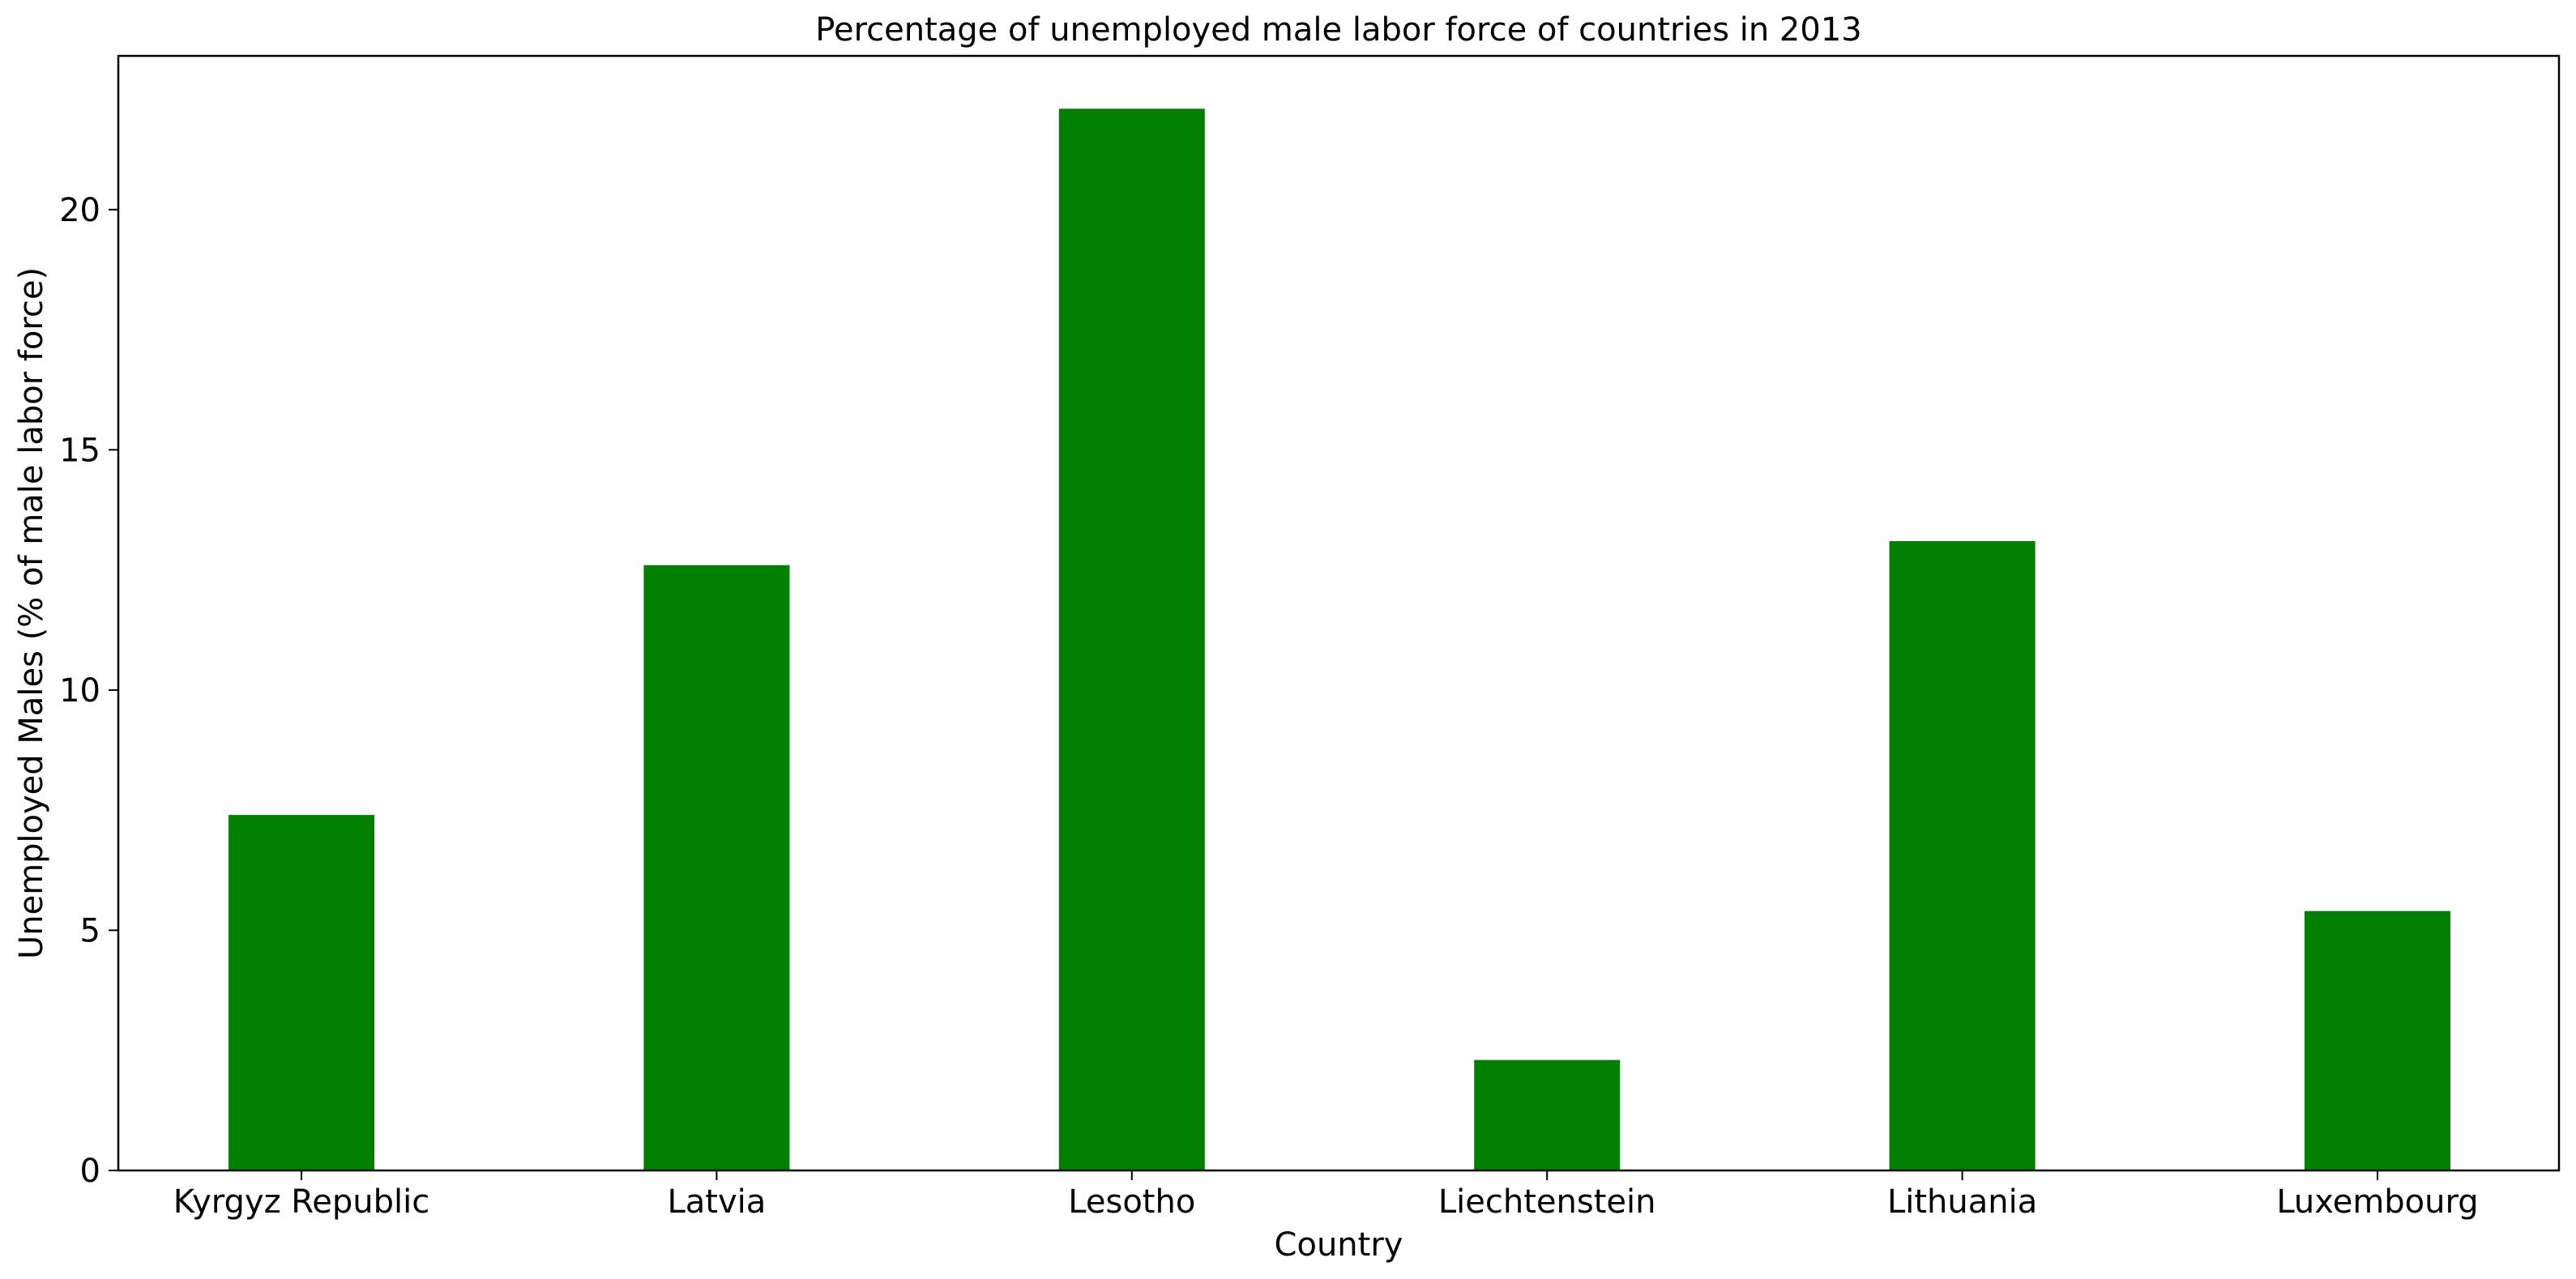 Image resolution: width=2576 pixels, height=1279 pixels. I want to click on y-tick-label: 15, so click(79, 450).